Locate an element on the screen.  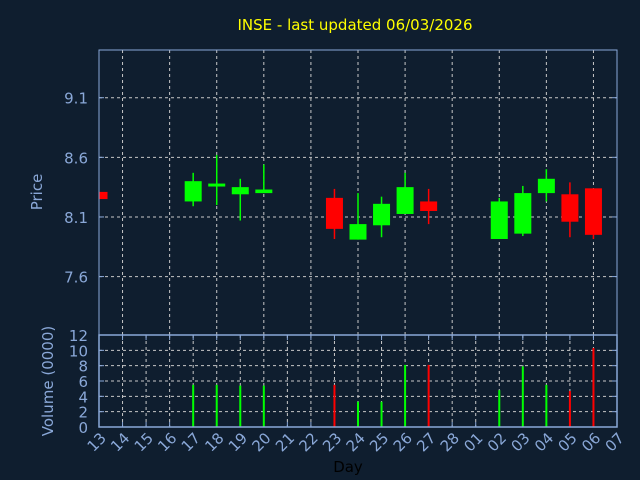
day-tick-label: 05 is located at coordinates (568, 442).